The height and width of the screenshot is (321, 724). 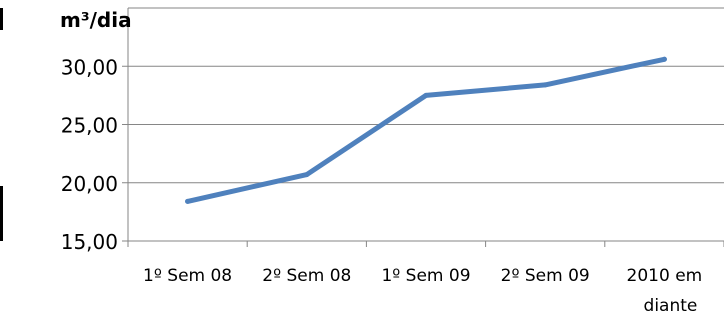 What do you see at coordinates (89, 184) in the screenshot?
I see `y-tick-label: 20,00` at bounding box center [89, 184].